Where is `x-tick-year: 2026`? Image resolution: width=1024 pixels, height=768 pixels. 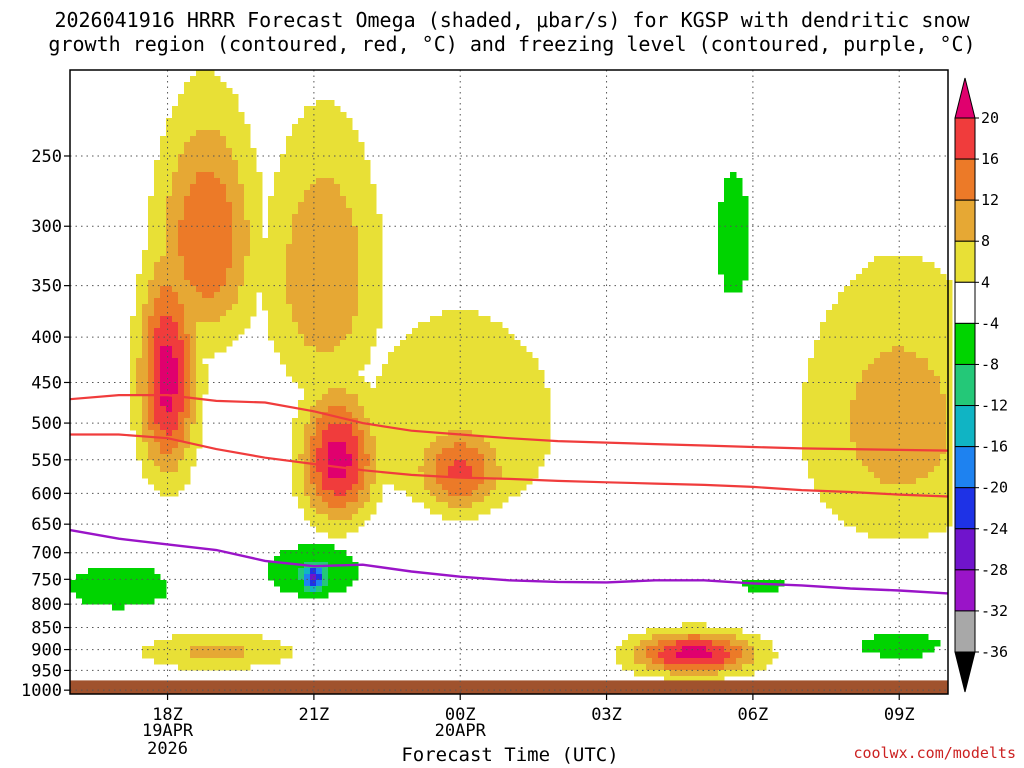 x-tick-year: 2026 is located at coordinates (167, 749).